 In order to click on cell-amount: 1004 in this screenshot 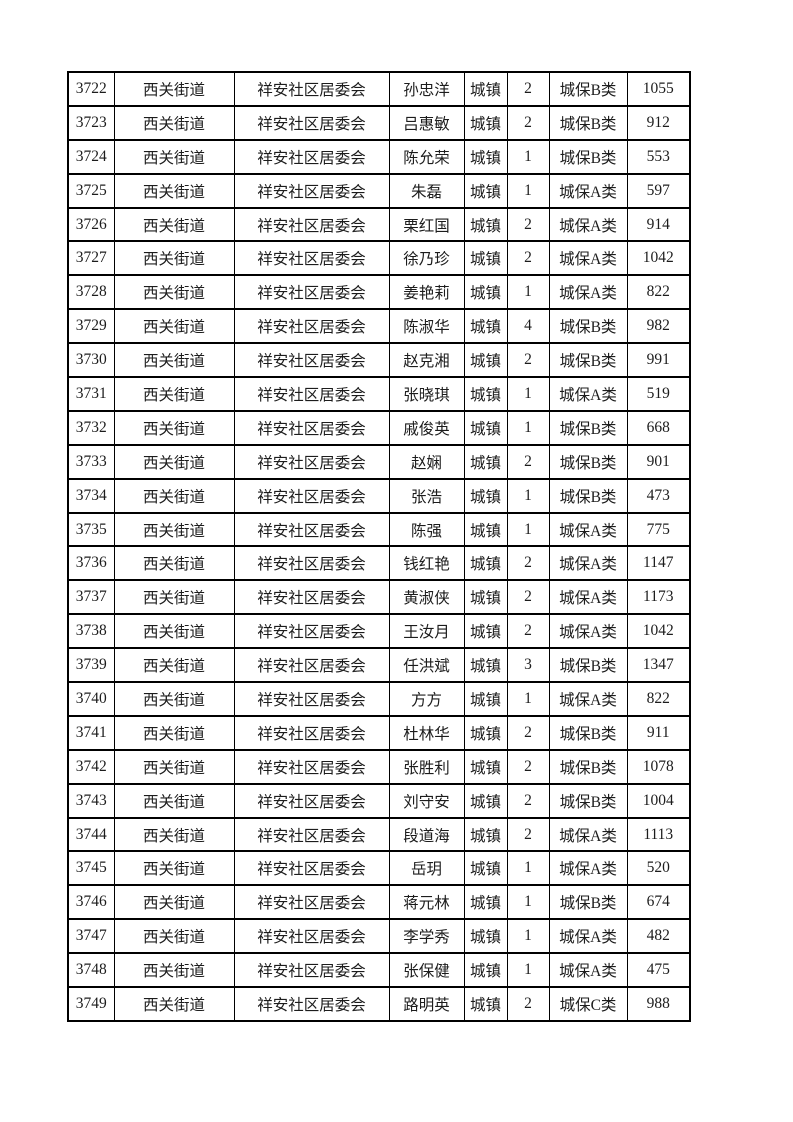, I will do `click(658, 800)`.